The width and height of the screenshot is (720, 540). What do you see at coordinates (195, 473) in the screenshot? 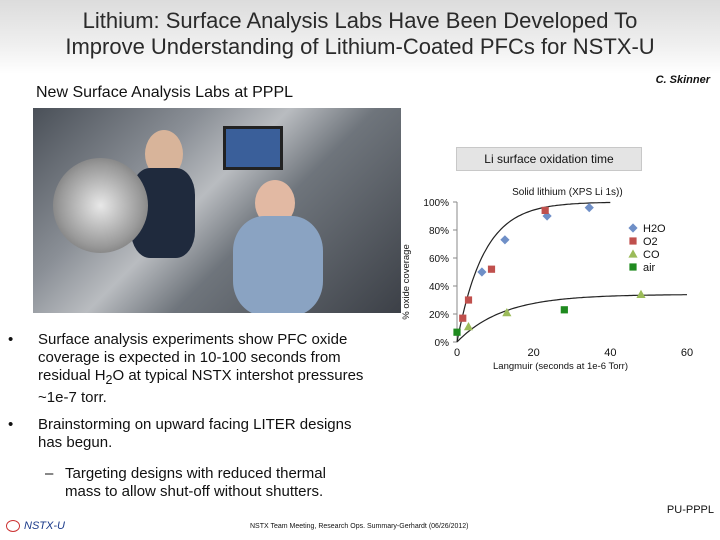
I see `sub-bullet-line: Targeting designs with reduced thermal` at bounding box center [195, 473].